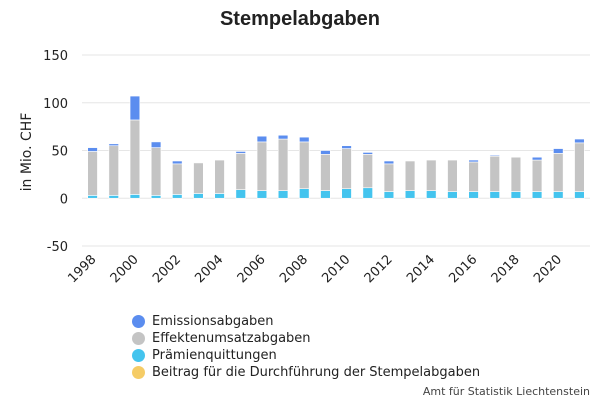 The width and height of the screenshot is (600, 400). What do you see at coordinates (473, 176) in the screenshot?
I see `bar-effektenumsatzabgaben-2016` at bounding box center [473, 176].